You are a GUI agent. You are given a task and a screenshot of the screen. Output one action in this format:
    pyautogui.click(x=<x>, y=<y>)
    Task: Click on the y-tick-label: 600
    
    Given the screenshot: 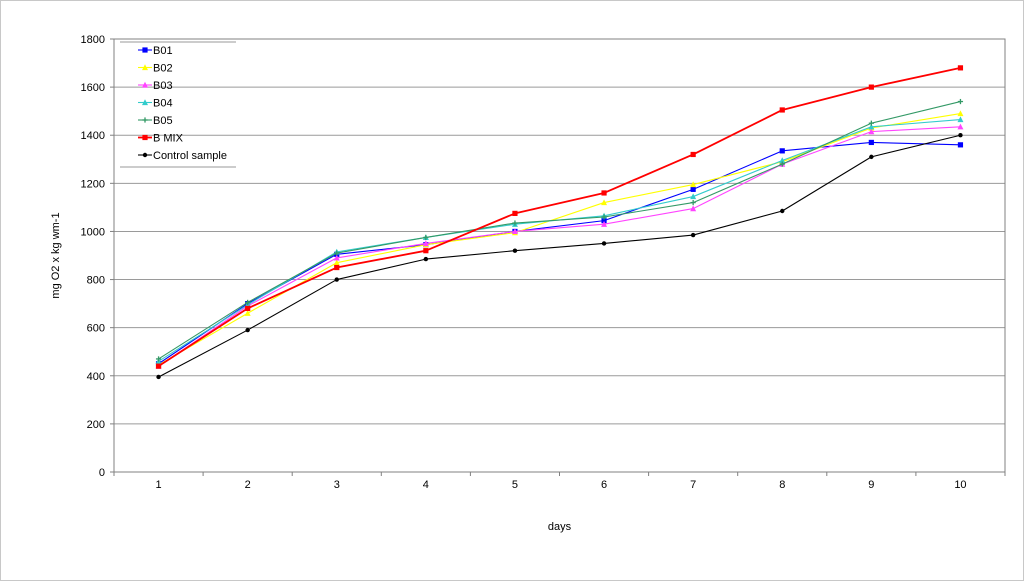 What is the action you would take?
    pyautogui.click(x=96, y=329)
    